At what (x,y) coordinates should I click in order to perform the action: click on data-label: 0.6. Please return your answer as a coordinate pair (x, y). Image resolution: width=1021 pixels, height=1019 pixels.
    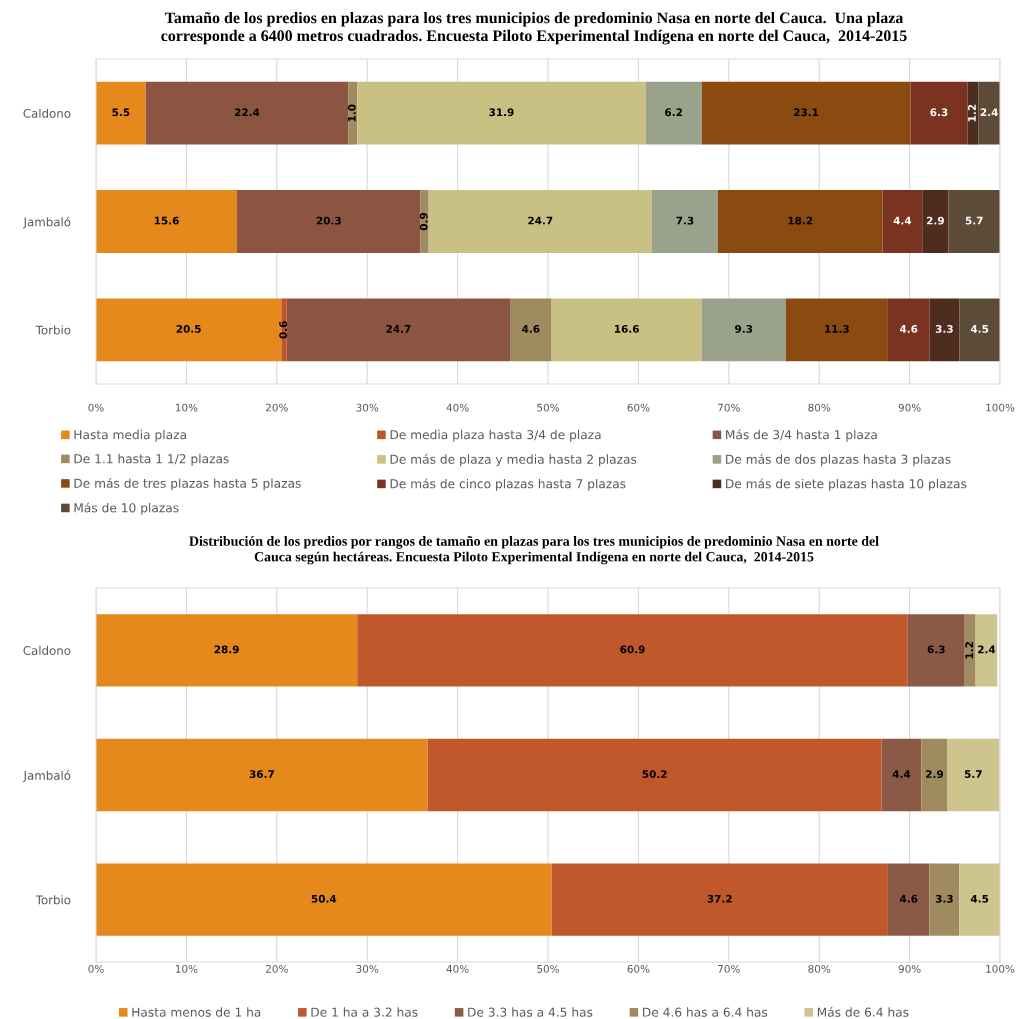
    Looking at the image, I should click on (283, 330).